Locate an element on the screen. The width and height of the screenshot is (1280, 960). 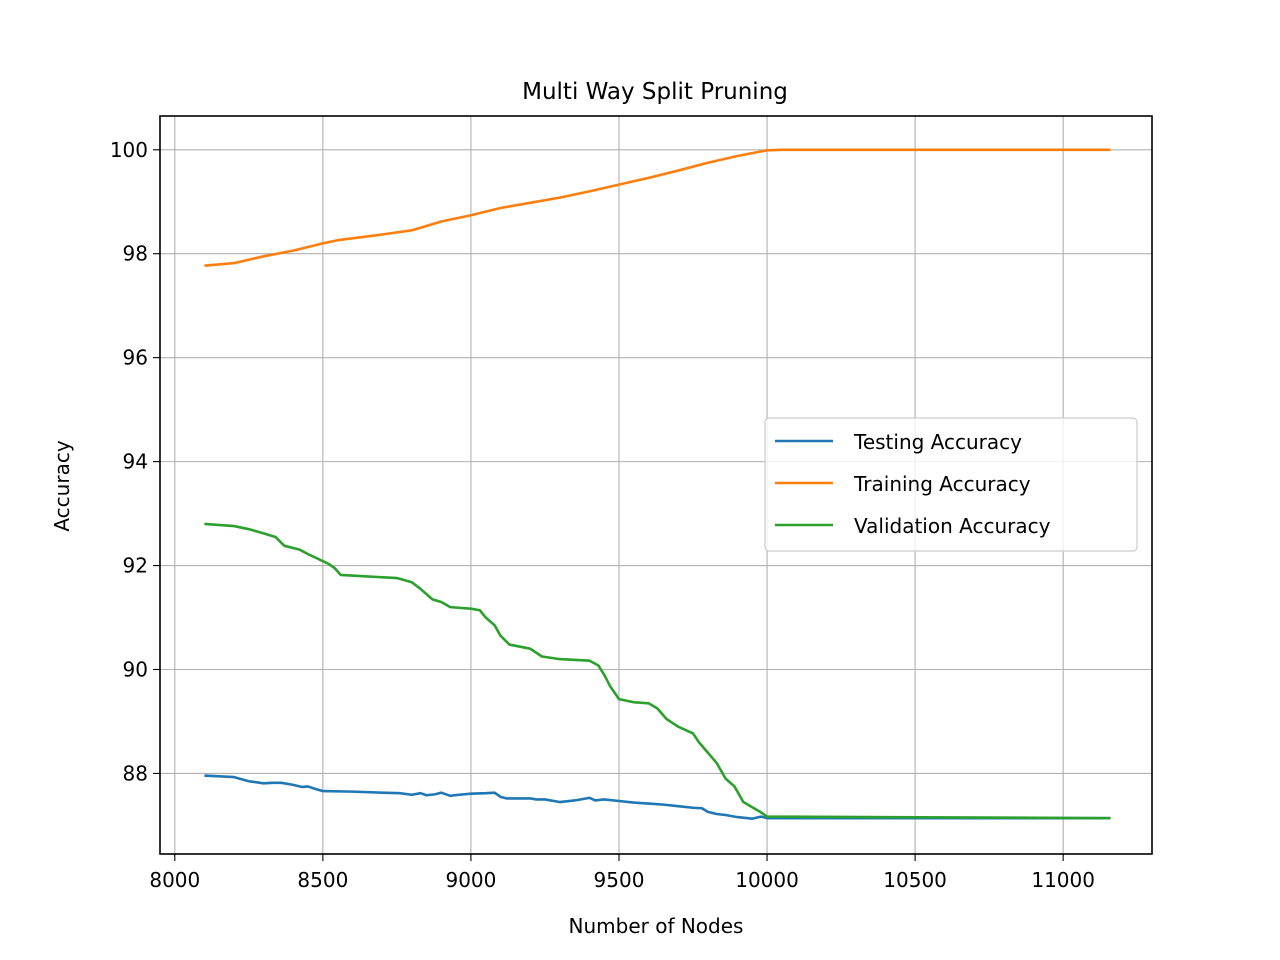
y-tick-label: 92 is located at coordinates (135, 566).